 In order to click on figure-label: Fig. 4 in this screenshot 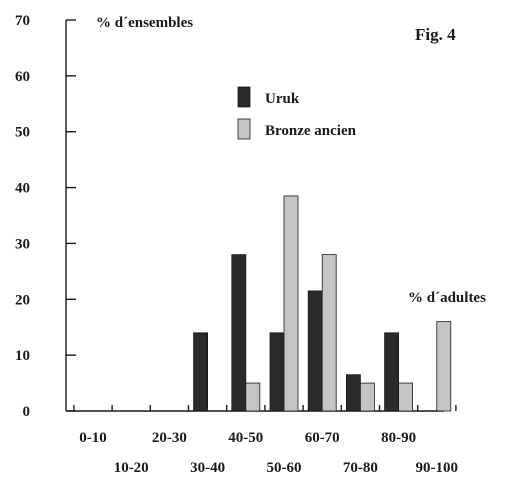, I will do `click(435, 34)`.